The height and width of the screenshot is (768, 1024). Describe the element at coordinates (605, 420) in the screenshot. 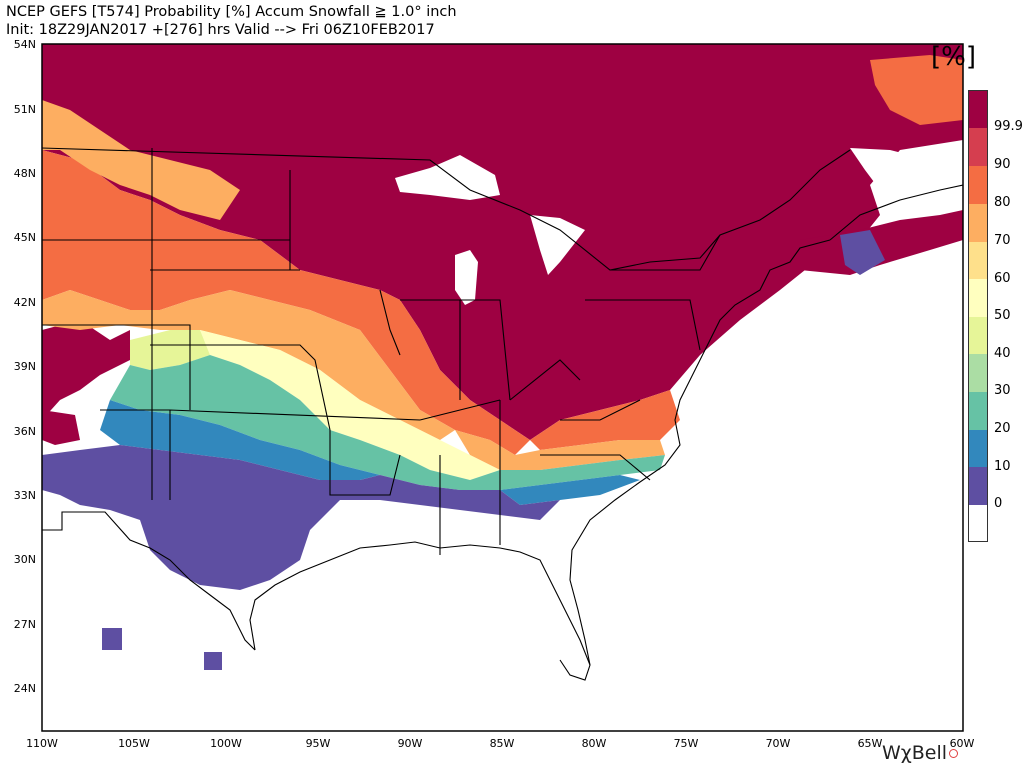

I see `prob-zone-85-mid` at that location.